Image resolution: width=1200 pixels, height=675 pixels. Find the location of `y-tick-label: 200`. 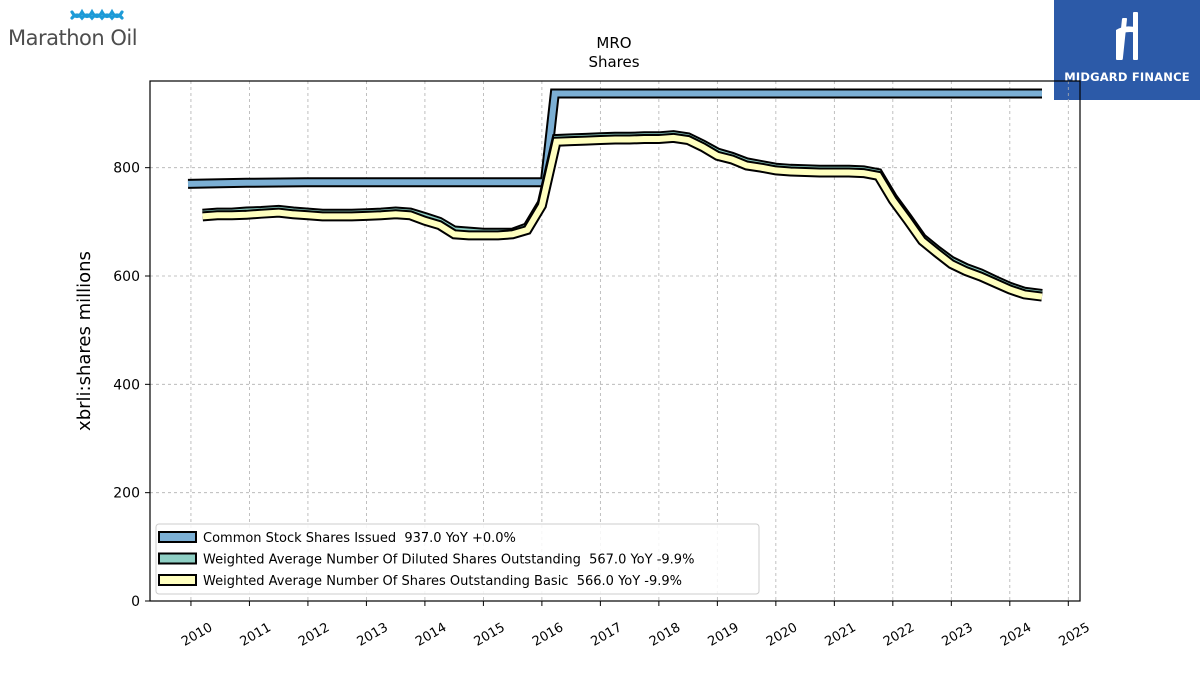

y-tick-label: 200 is located at coordinates (126, 494).